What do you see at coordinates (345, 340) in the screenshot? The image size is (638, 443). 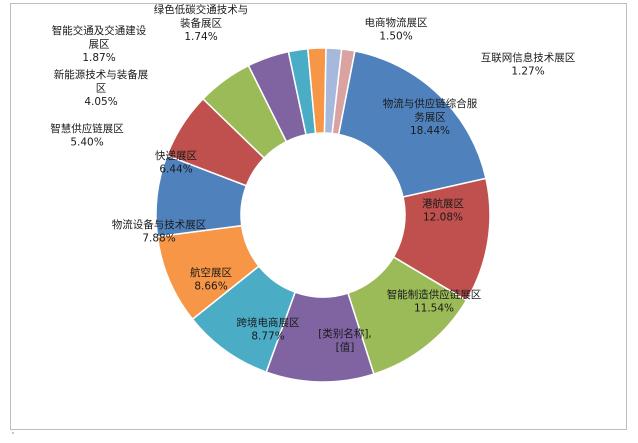 I see `slice-label-3: [类别名称], [值]` at bounding box center [345, 340].